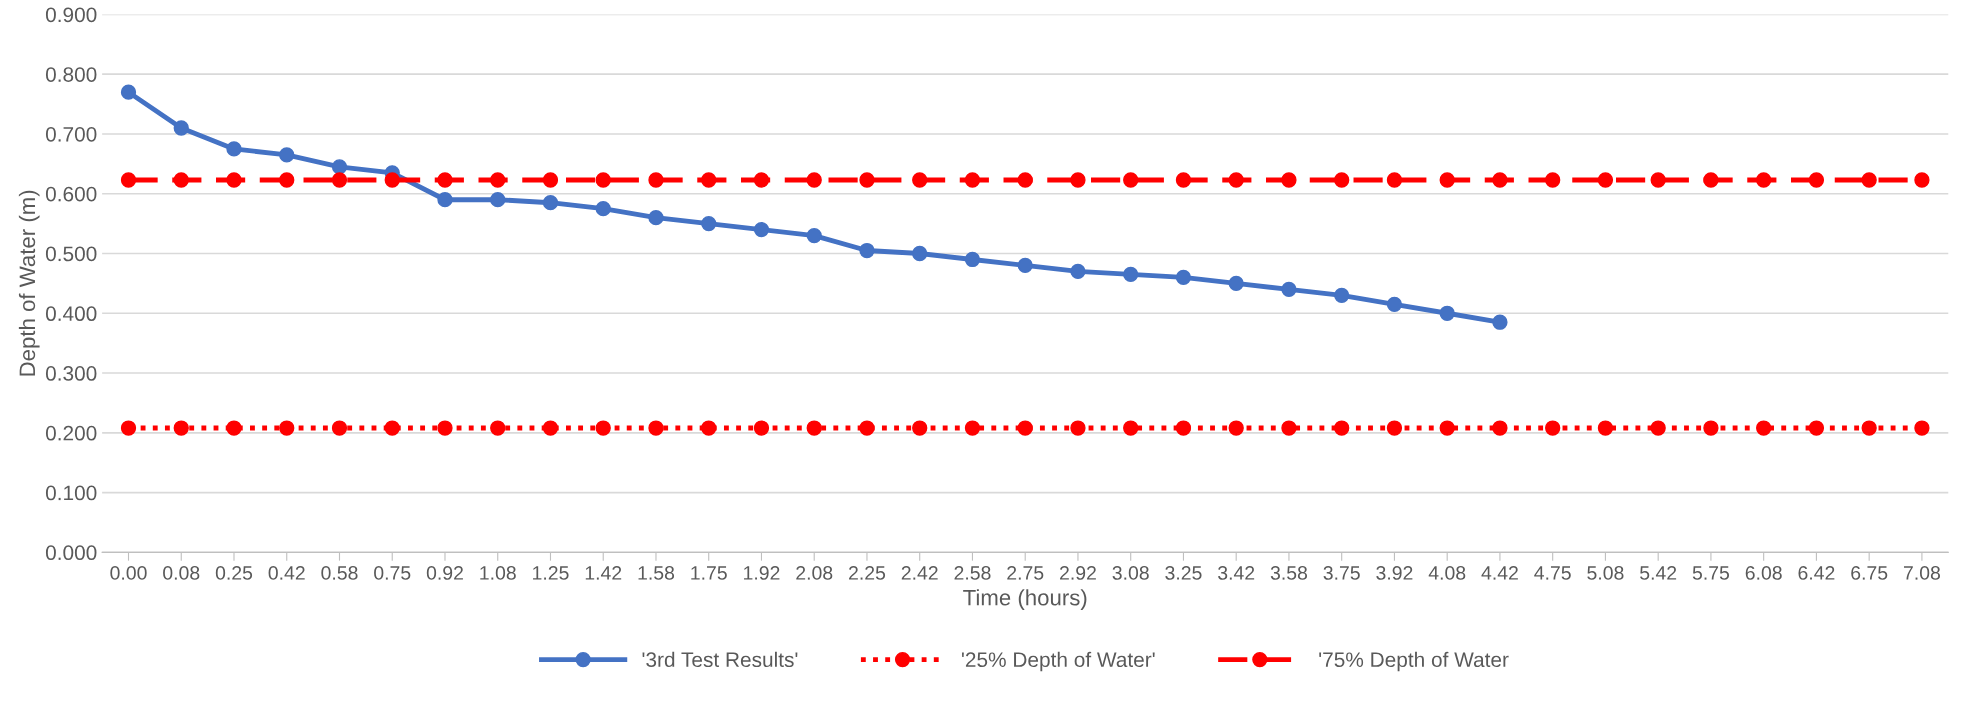 Image resolution: width=1964 pixels, height=722 pixels. What do you see at coordinates (128, 573) in the screenshot?
I see `x-tick-label: 0.00` at bounding box center [128, 573].